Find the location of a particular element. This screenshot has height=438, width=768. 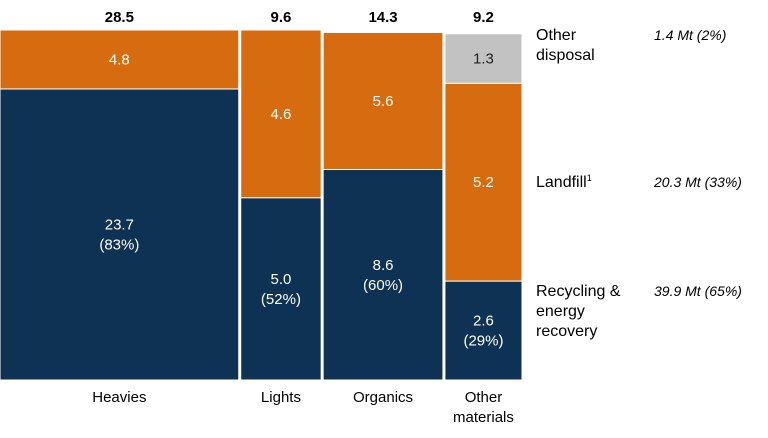

category-label-organics: Organics is located at coordinates (383, 397).